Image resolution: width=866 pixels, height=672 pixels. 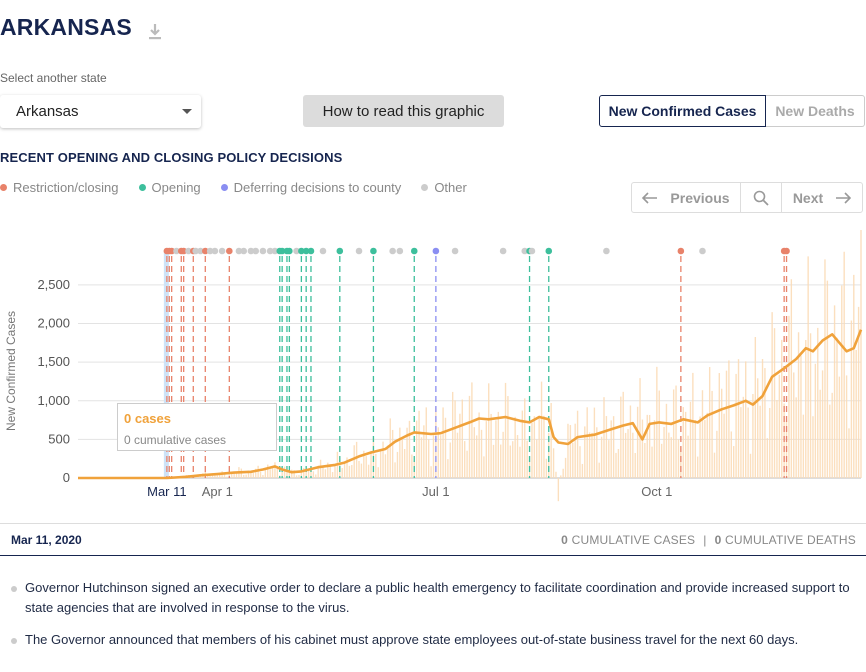 I want to click on legend-label: Opening, so click(x=176, y=187).